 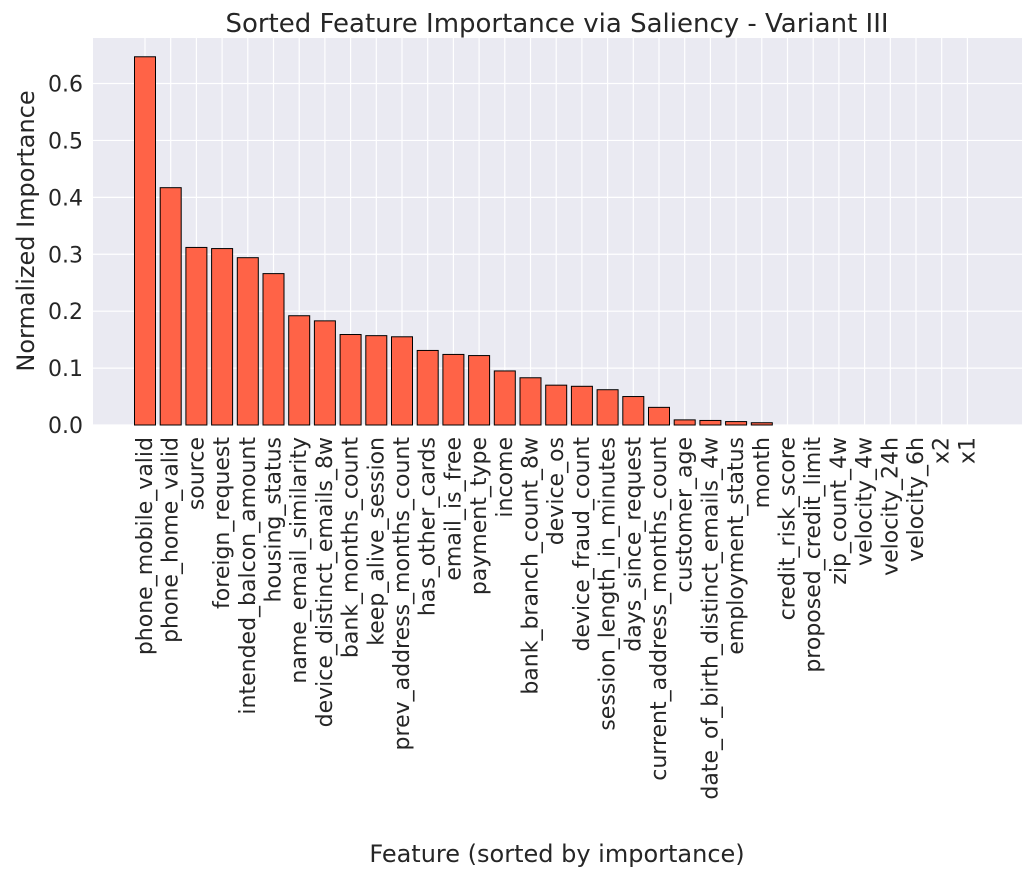 What do you see at coordinates (65, 85) in the screenshot?
I see `y-tick-label: 0.6` at bounding box center [65, 85].